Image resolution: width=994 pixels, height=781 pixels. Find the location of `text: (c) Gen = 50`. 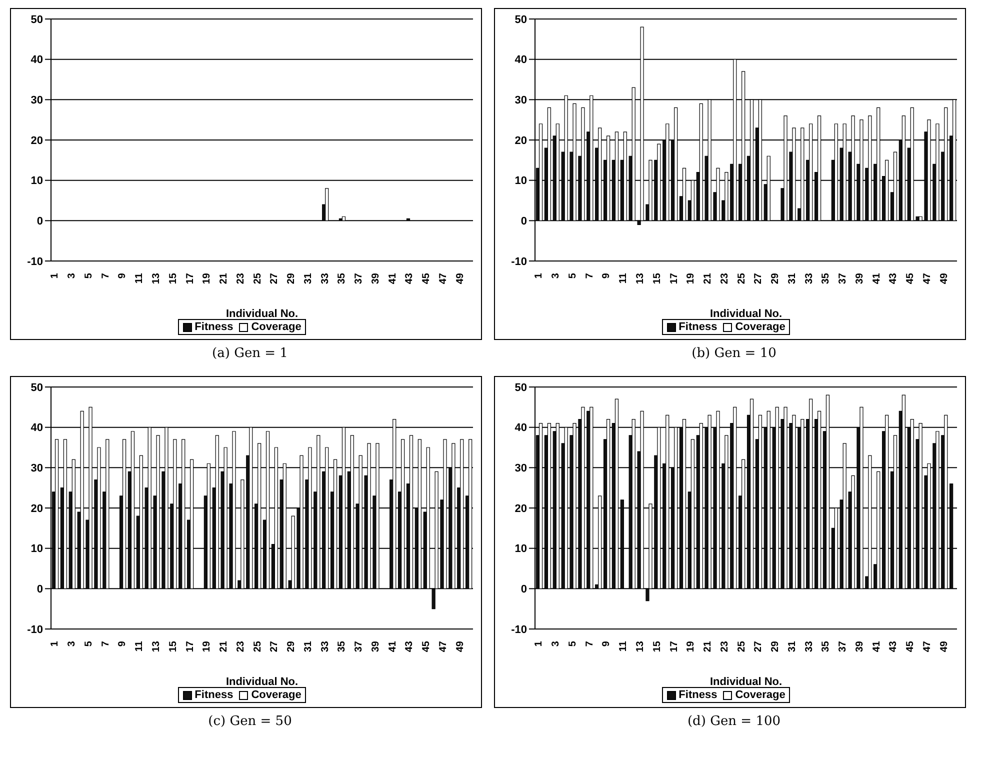

text: (c) Gen = 50 is located at coordinates (250, 722).